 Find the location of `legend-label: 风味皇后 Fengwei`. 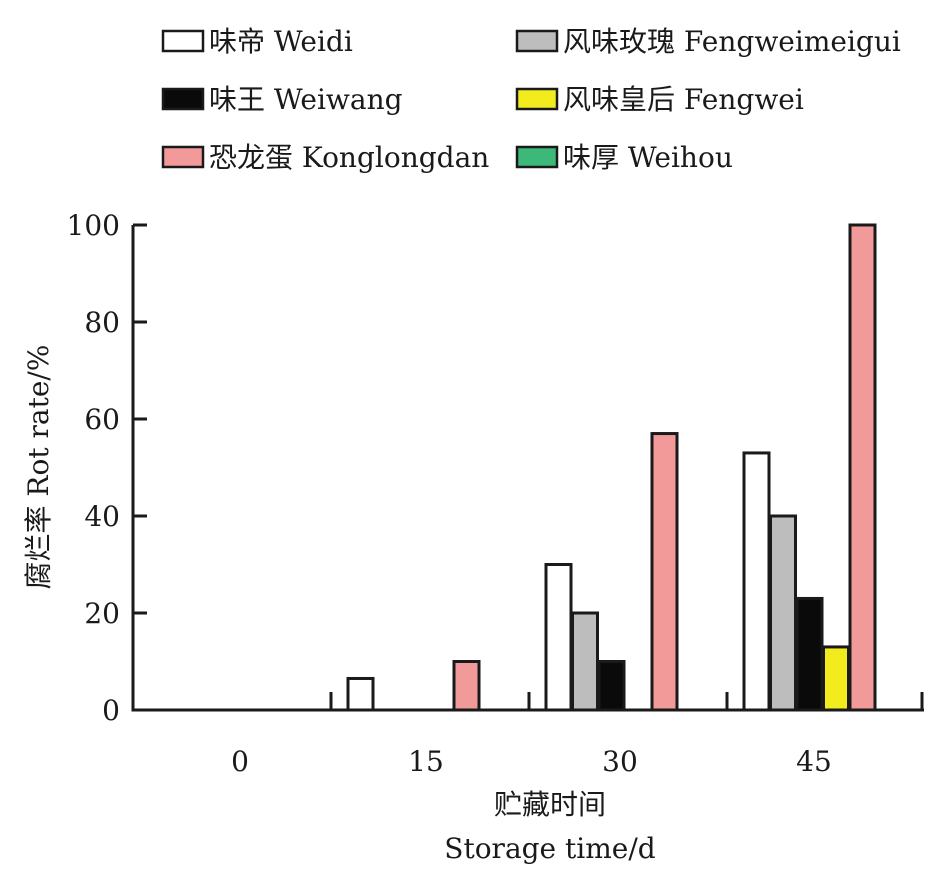

legend-label: 风味皇后 Fengwei is located at coordinates (683, 99).